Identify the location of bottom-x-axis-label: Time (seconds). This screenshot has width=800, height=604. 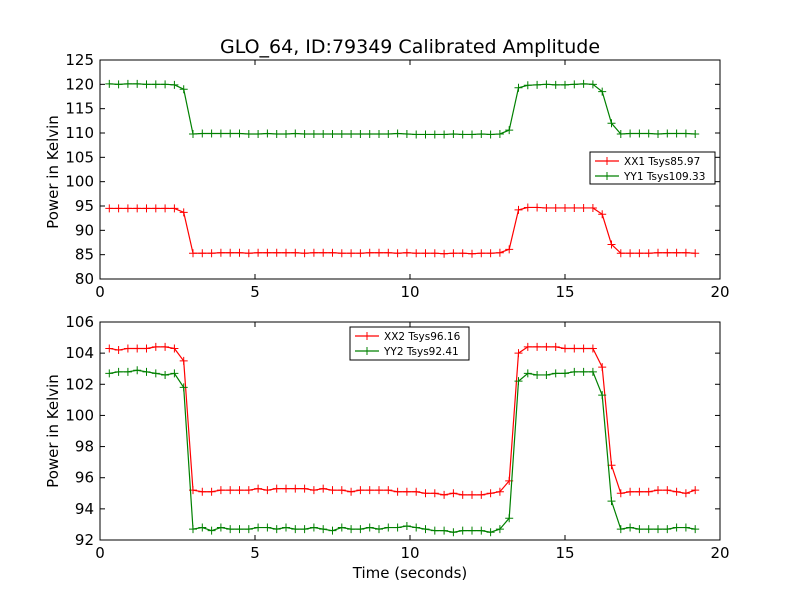
(410, 573).